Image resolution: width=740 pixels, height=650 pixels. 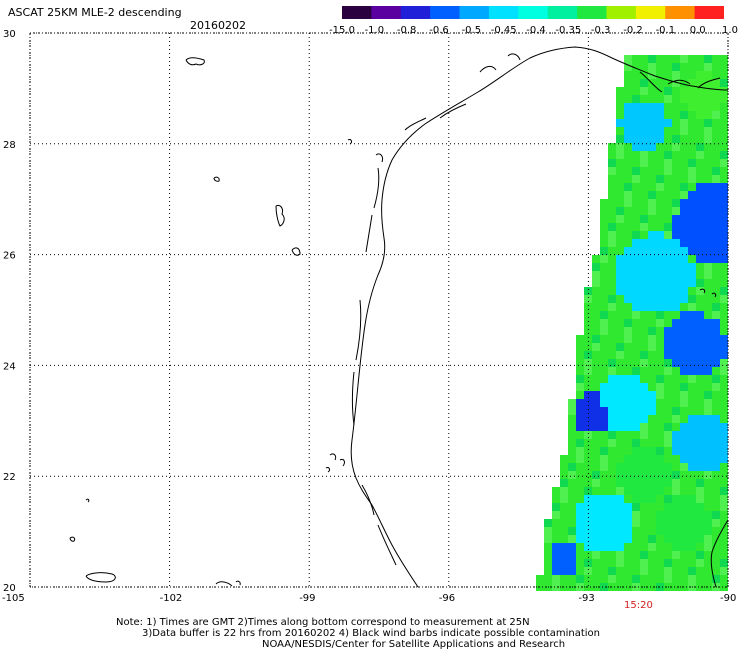 What do you see at coordinates (447, 598) in the screenshot?
I see `longitude-tick-label: -96` at bounding box center [447, 598].